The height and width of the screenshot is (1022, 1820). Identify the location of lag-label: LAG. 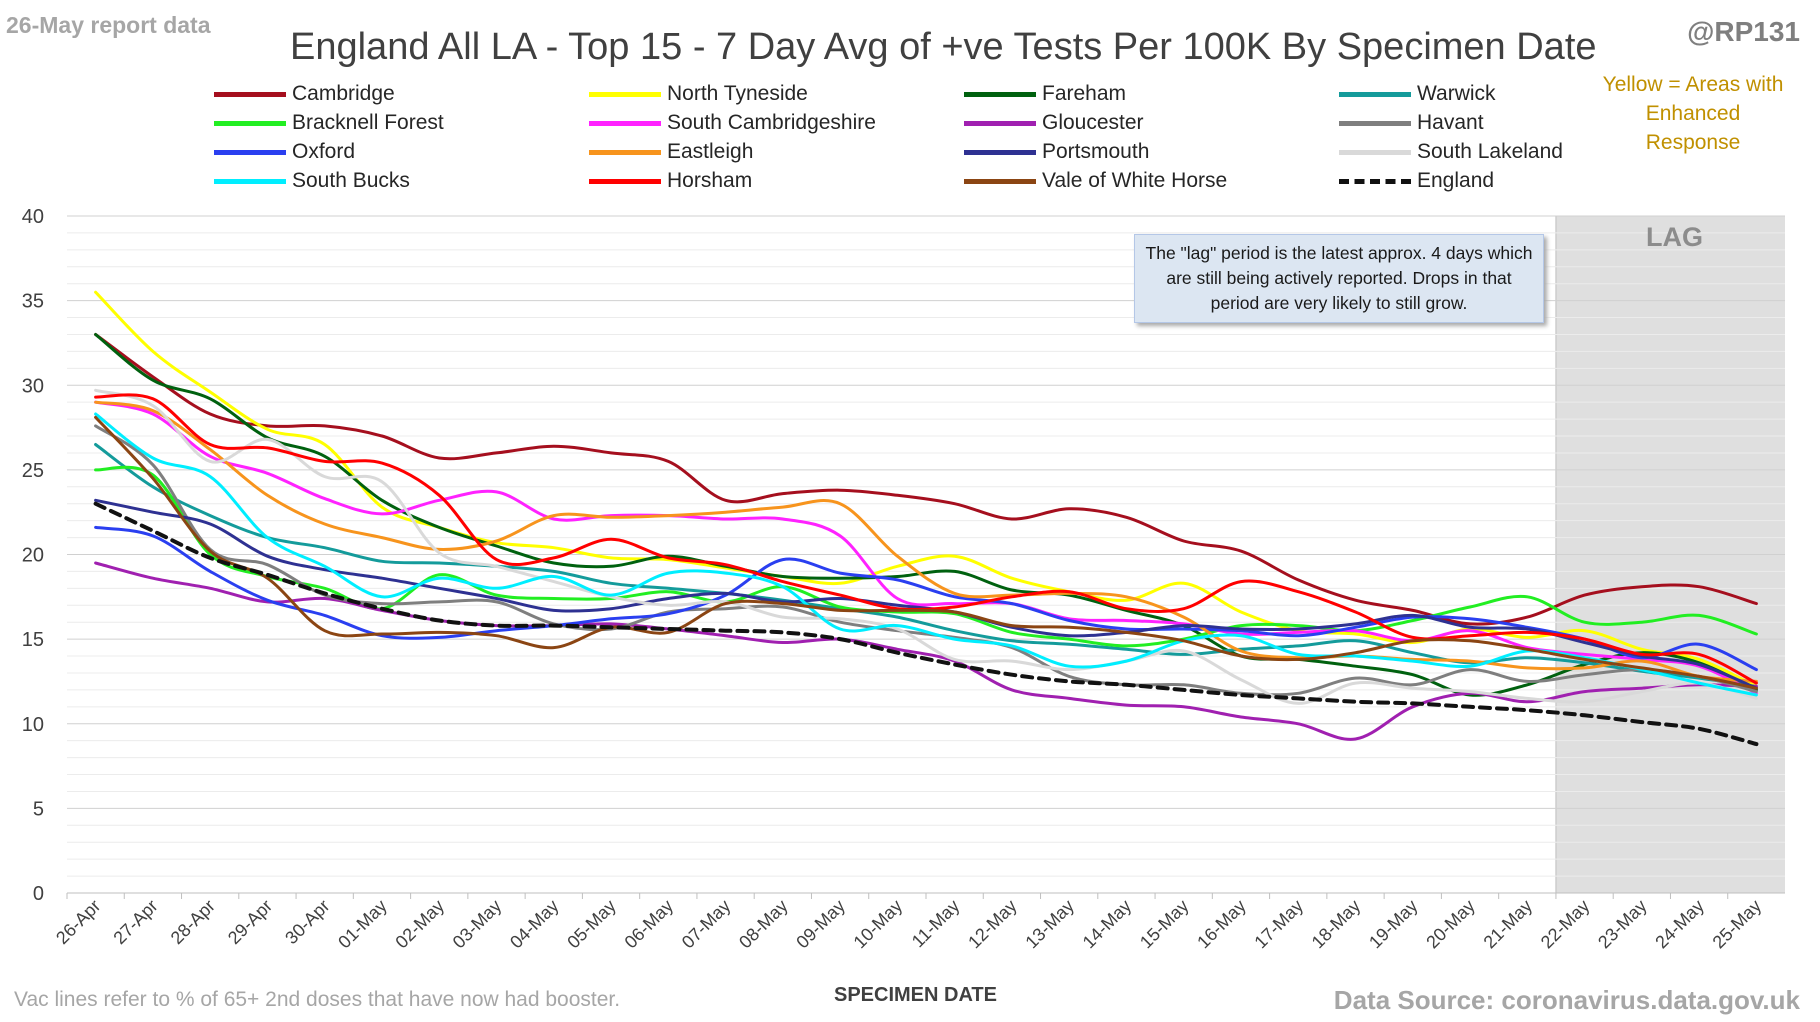
(1674, 237).